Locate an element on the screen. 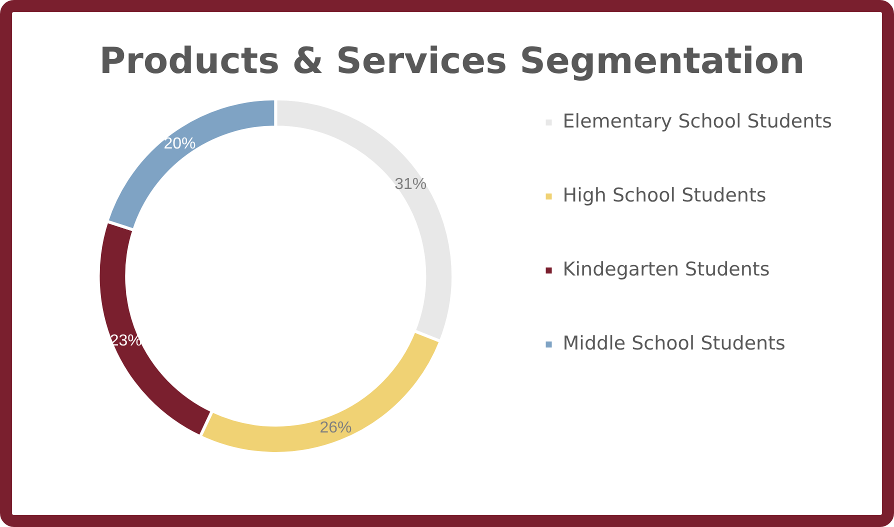  data-label: 20% is located at coordinates (180, 143).